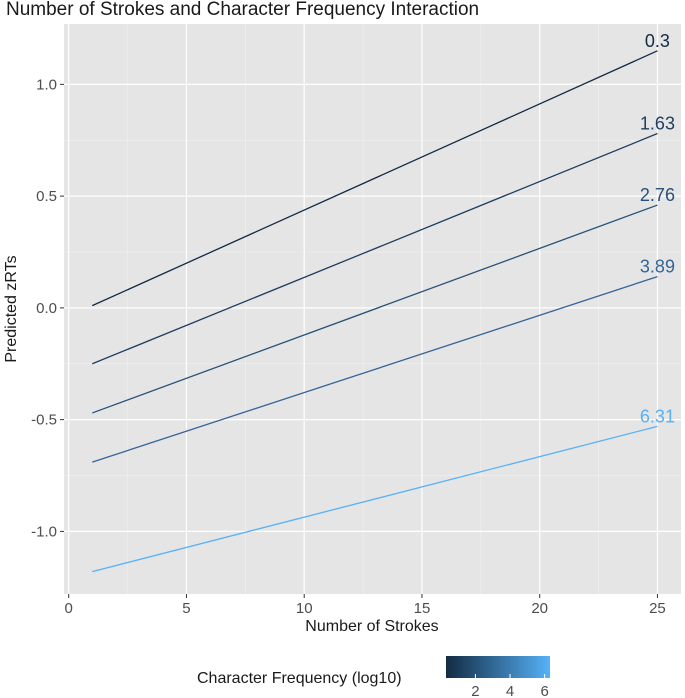 Image resolution: width=685 pixels, height=698 pixels. What do you see at coordinates (46, 84) in the screenshot?
I see `y-tick-label: 1.0` at bounding box center [46, 84].